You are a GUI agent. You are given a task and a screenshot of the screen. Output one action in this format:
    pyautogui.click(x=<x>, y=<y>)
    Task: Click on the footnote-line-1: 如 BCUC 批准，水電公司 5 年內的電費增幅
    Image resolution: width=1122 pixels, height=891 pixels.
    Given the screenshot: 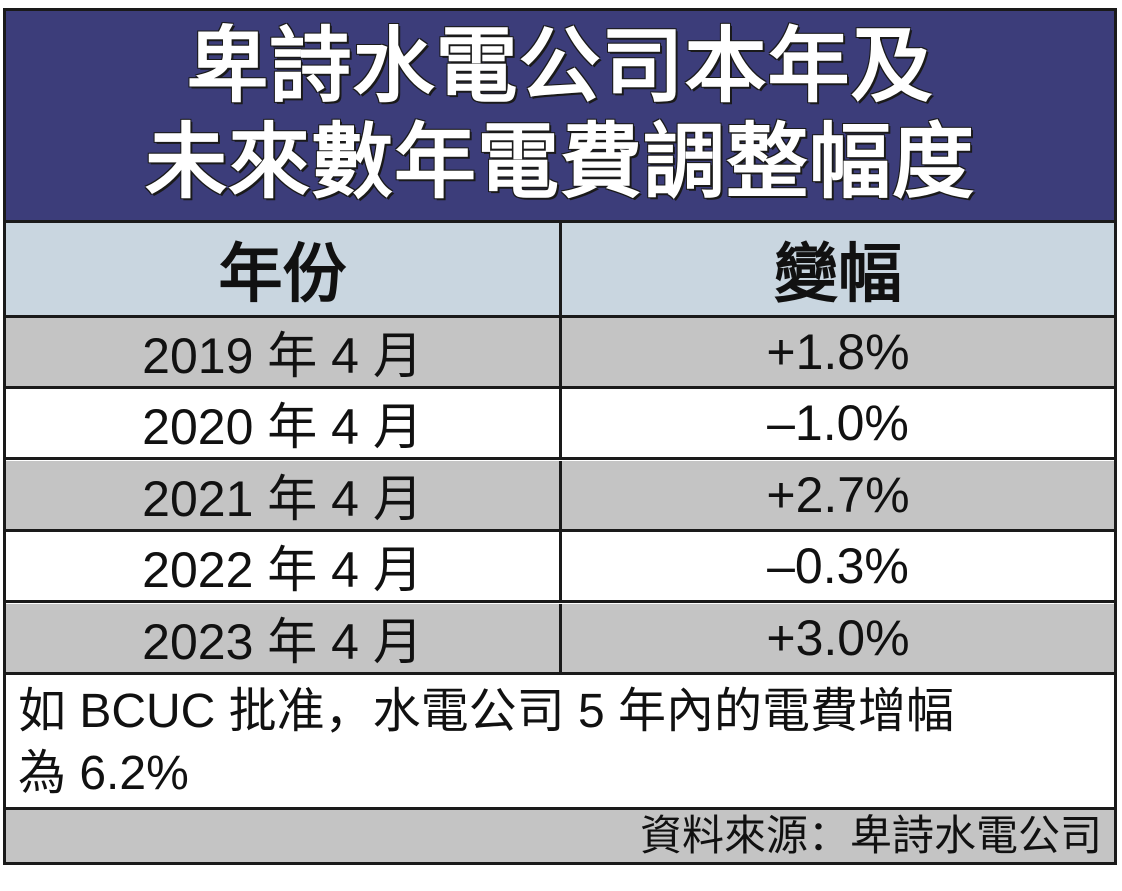 What is the action you would take?
    pyautogui.click(x=486, y=711)
    